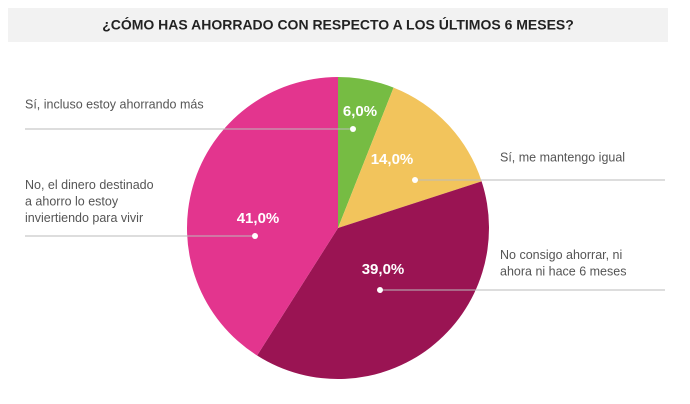 Image resolution: width=690 pixels, height=404 pixels. I want to click on value-label: 41,0%, so click(258, 218).